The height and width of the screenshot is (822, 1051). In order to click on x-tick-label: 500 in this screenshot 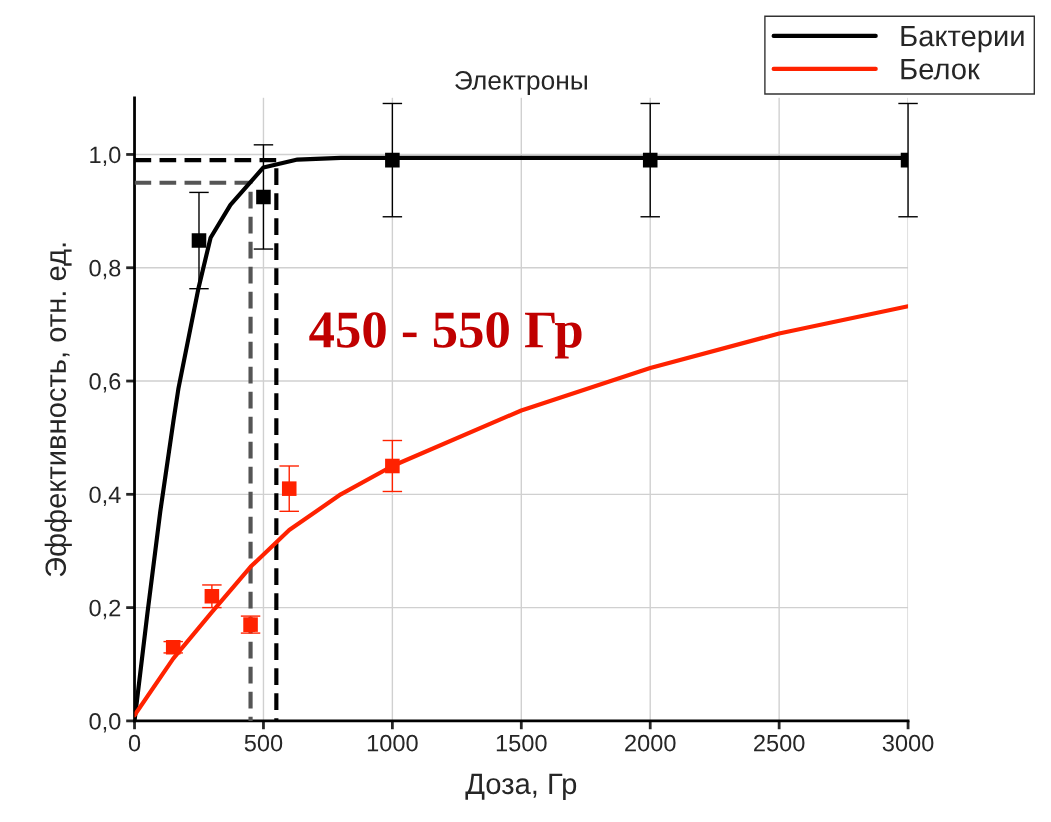, I will do `click(263, 743)`.